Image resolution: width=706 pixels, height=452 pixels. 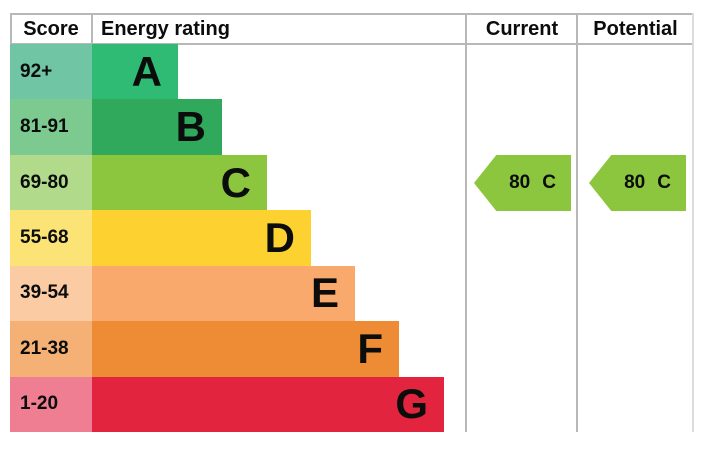 I want to click on score-column-header: Score, so click(x=51, y=28).